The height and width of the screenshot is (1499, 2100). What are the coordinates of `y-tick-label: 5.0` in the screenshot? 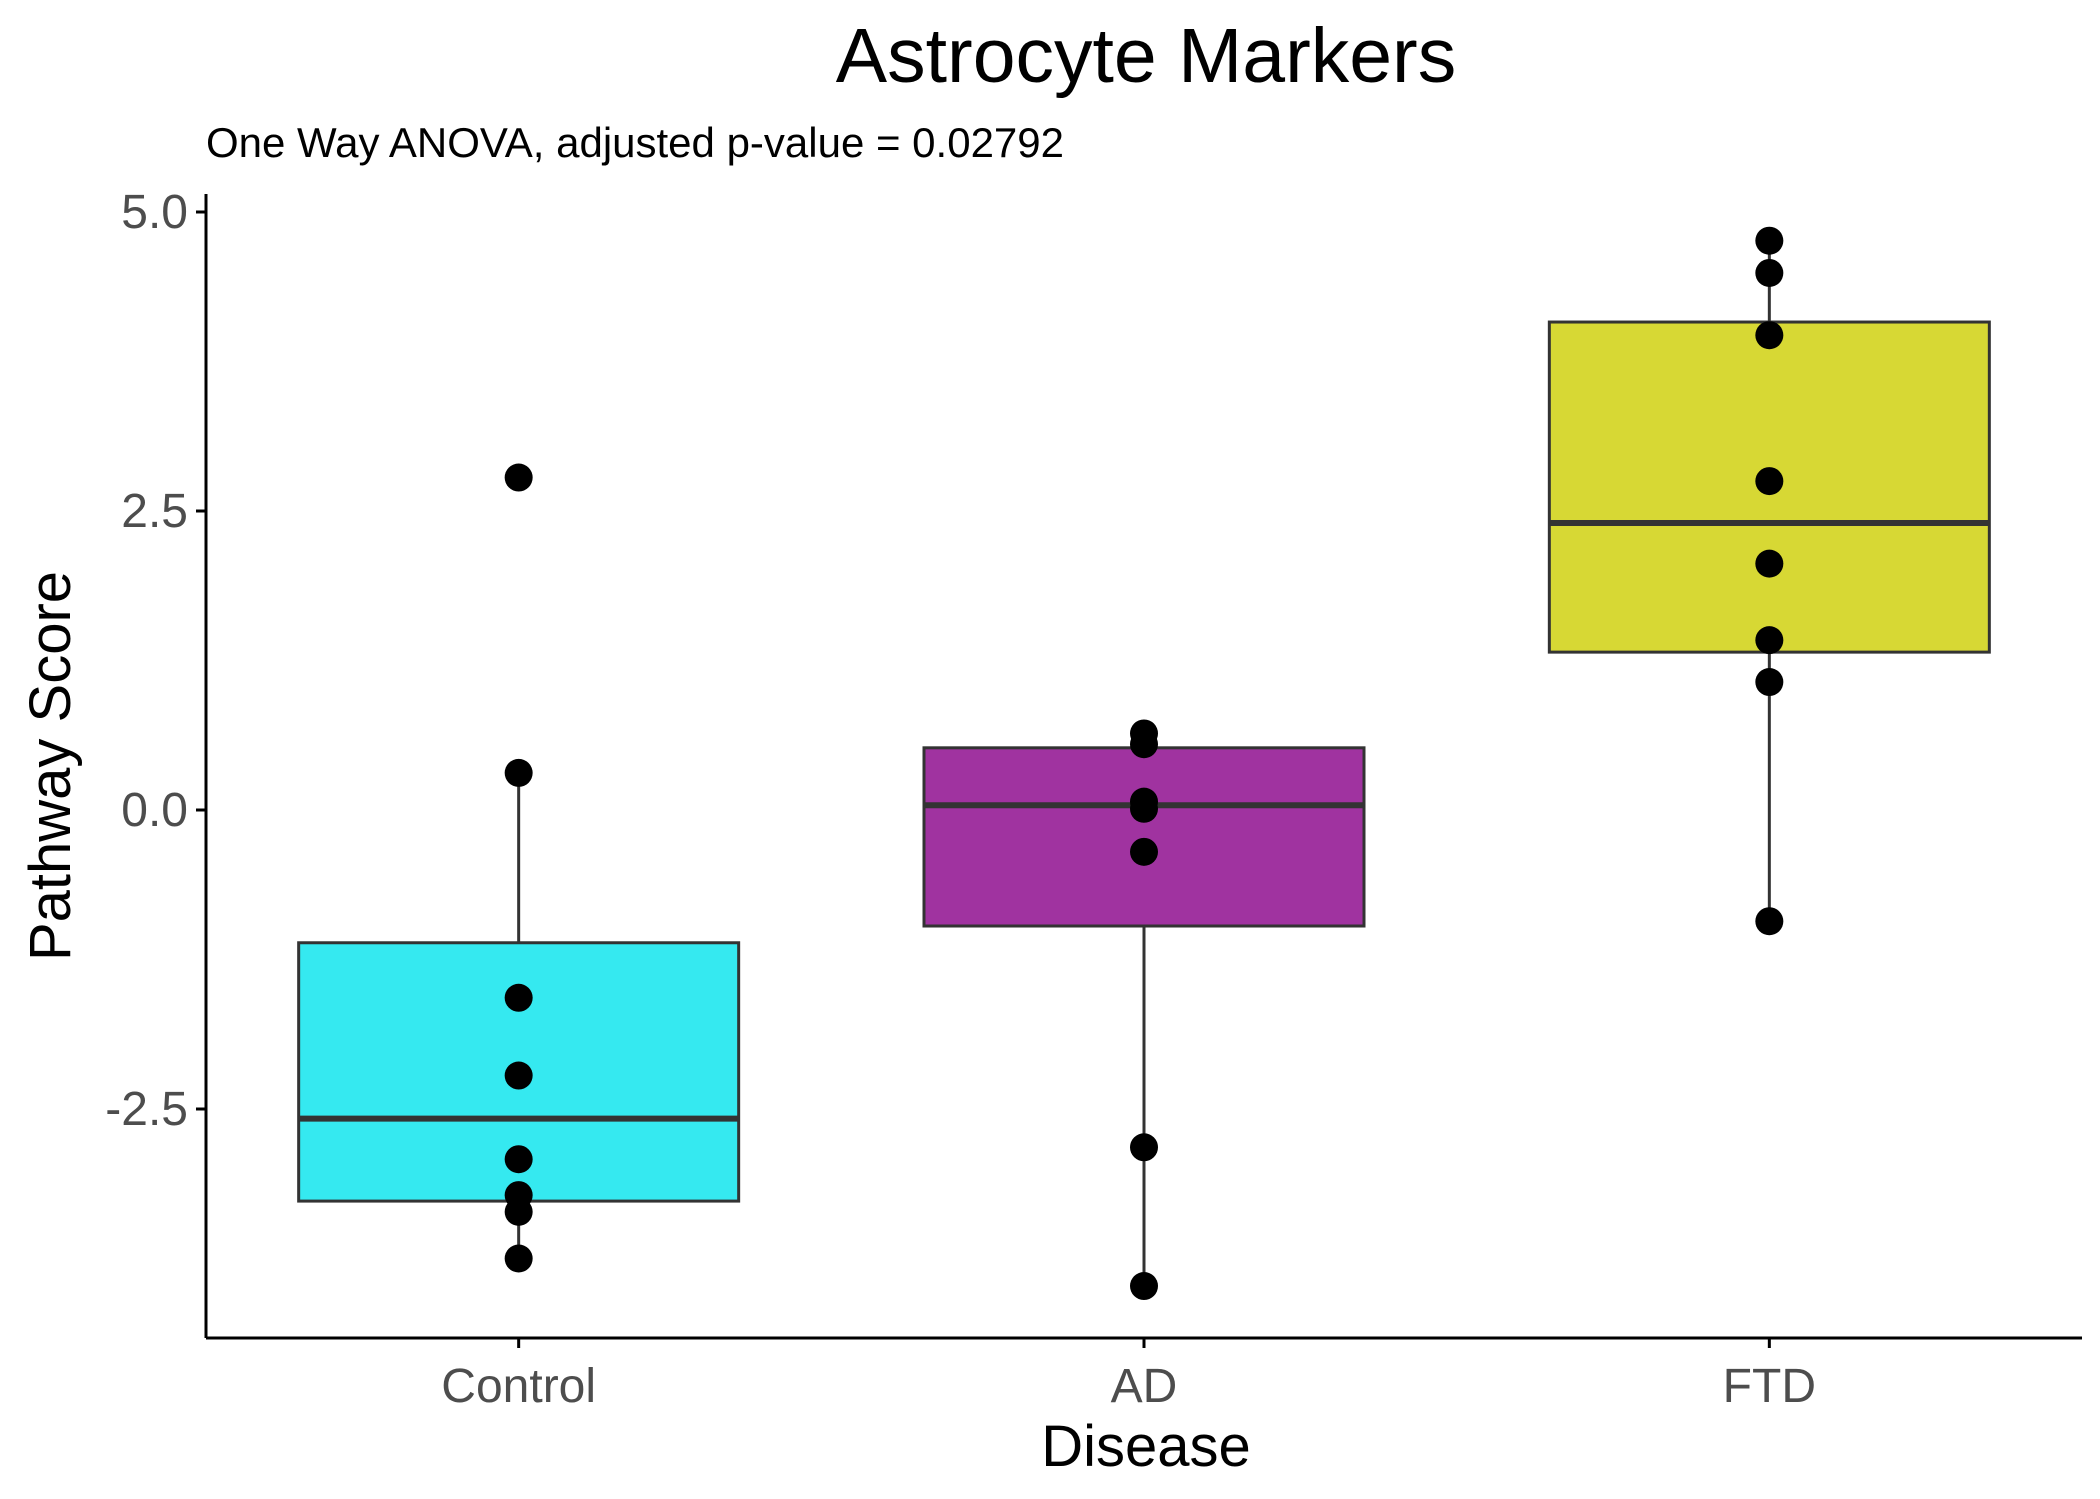 It's located at (154, 212).